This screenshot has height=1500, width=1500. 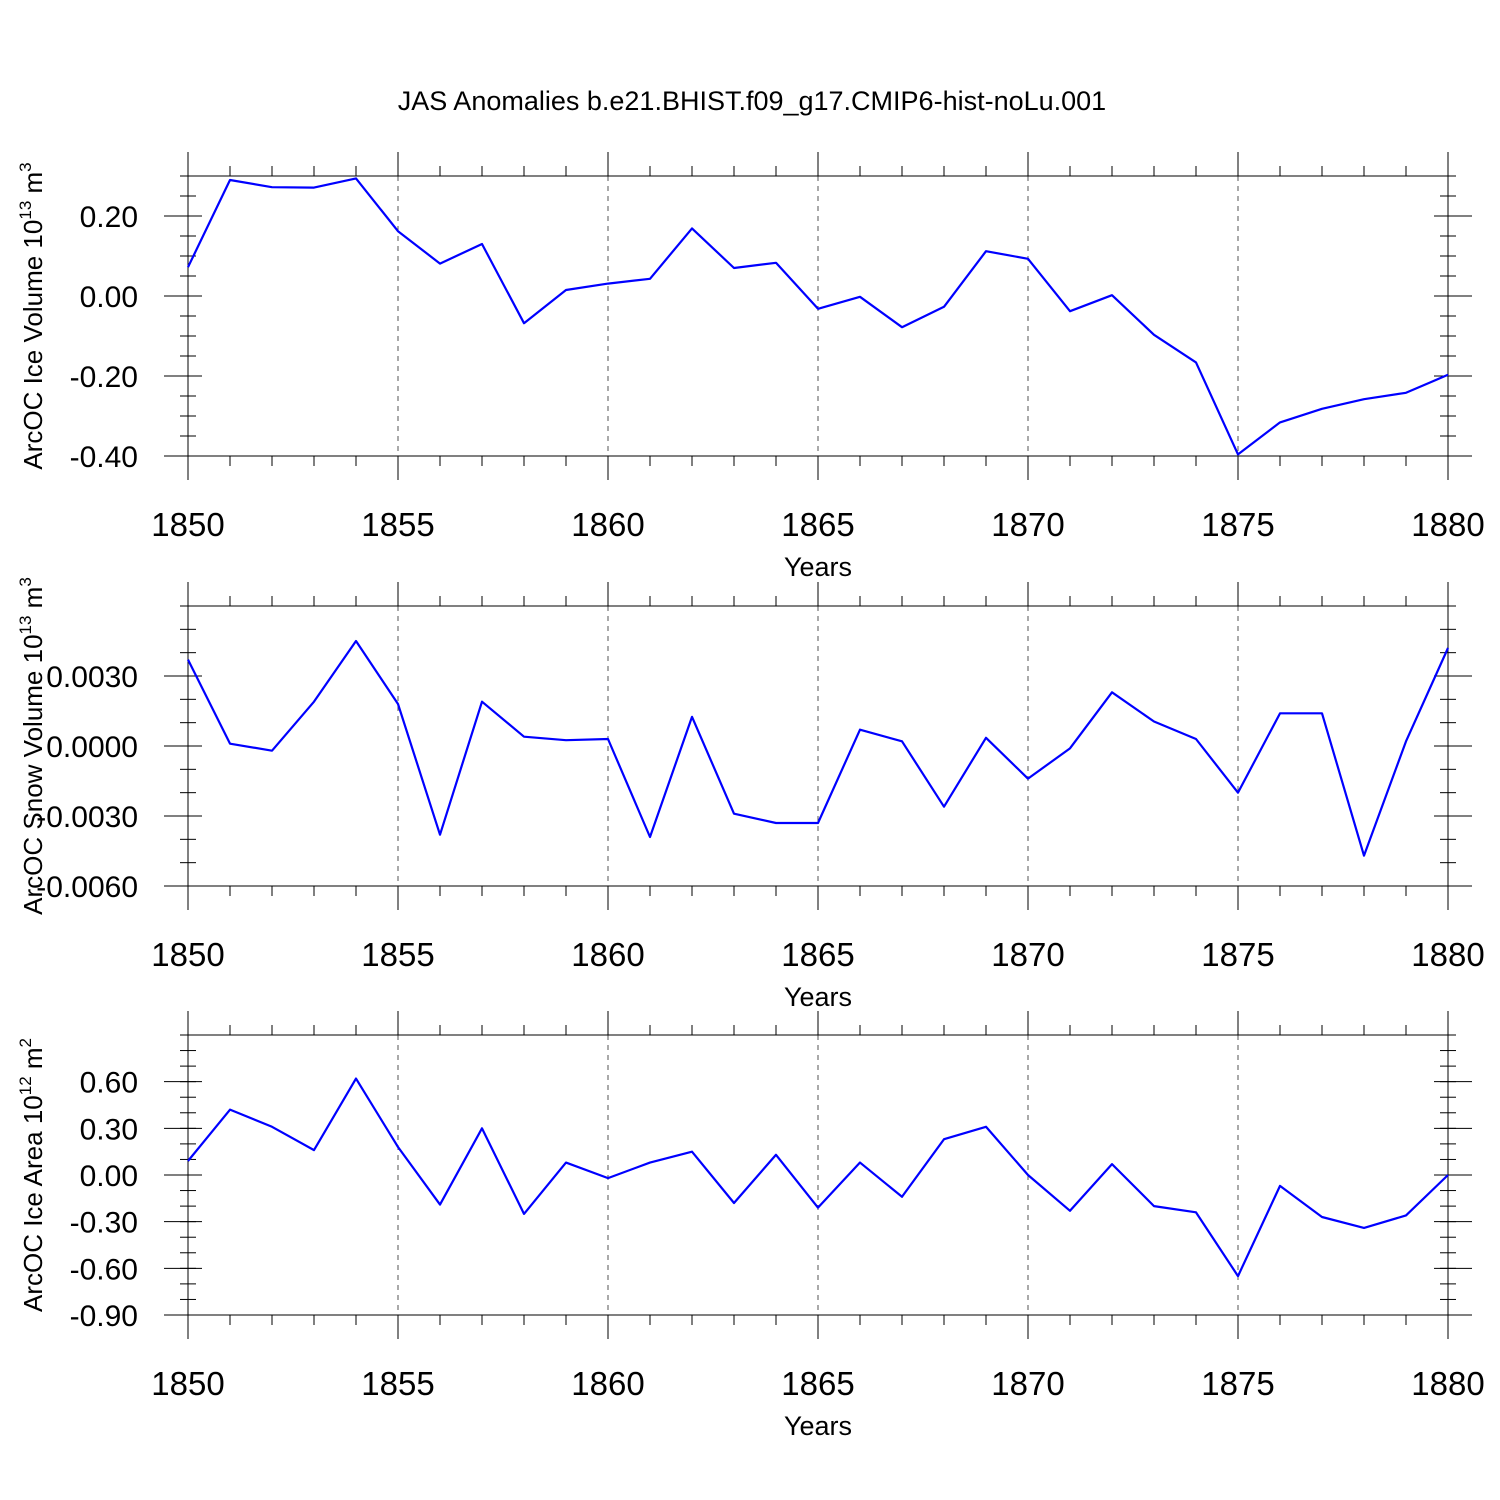 I want to click on y-axis-label-exponent: 12, so click(x=25, y=1085).